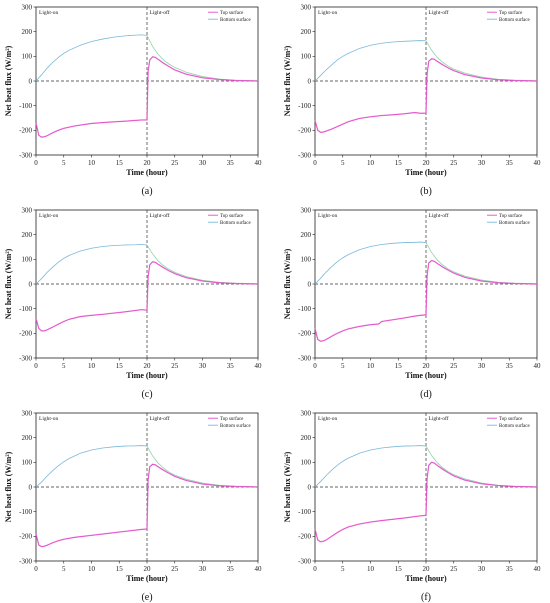 Image resolution: width=550 pixels, height=603 pixels. I want to click on panel-caption: (d), so click(426, 394).